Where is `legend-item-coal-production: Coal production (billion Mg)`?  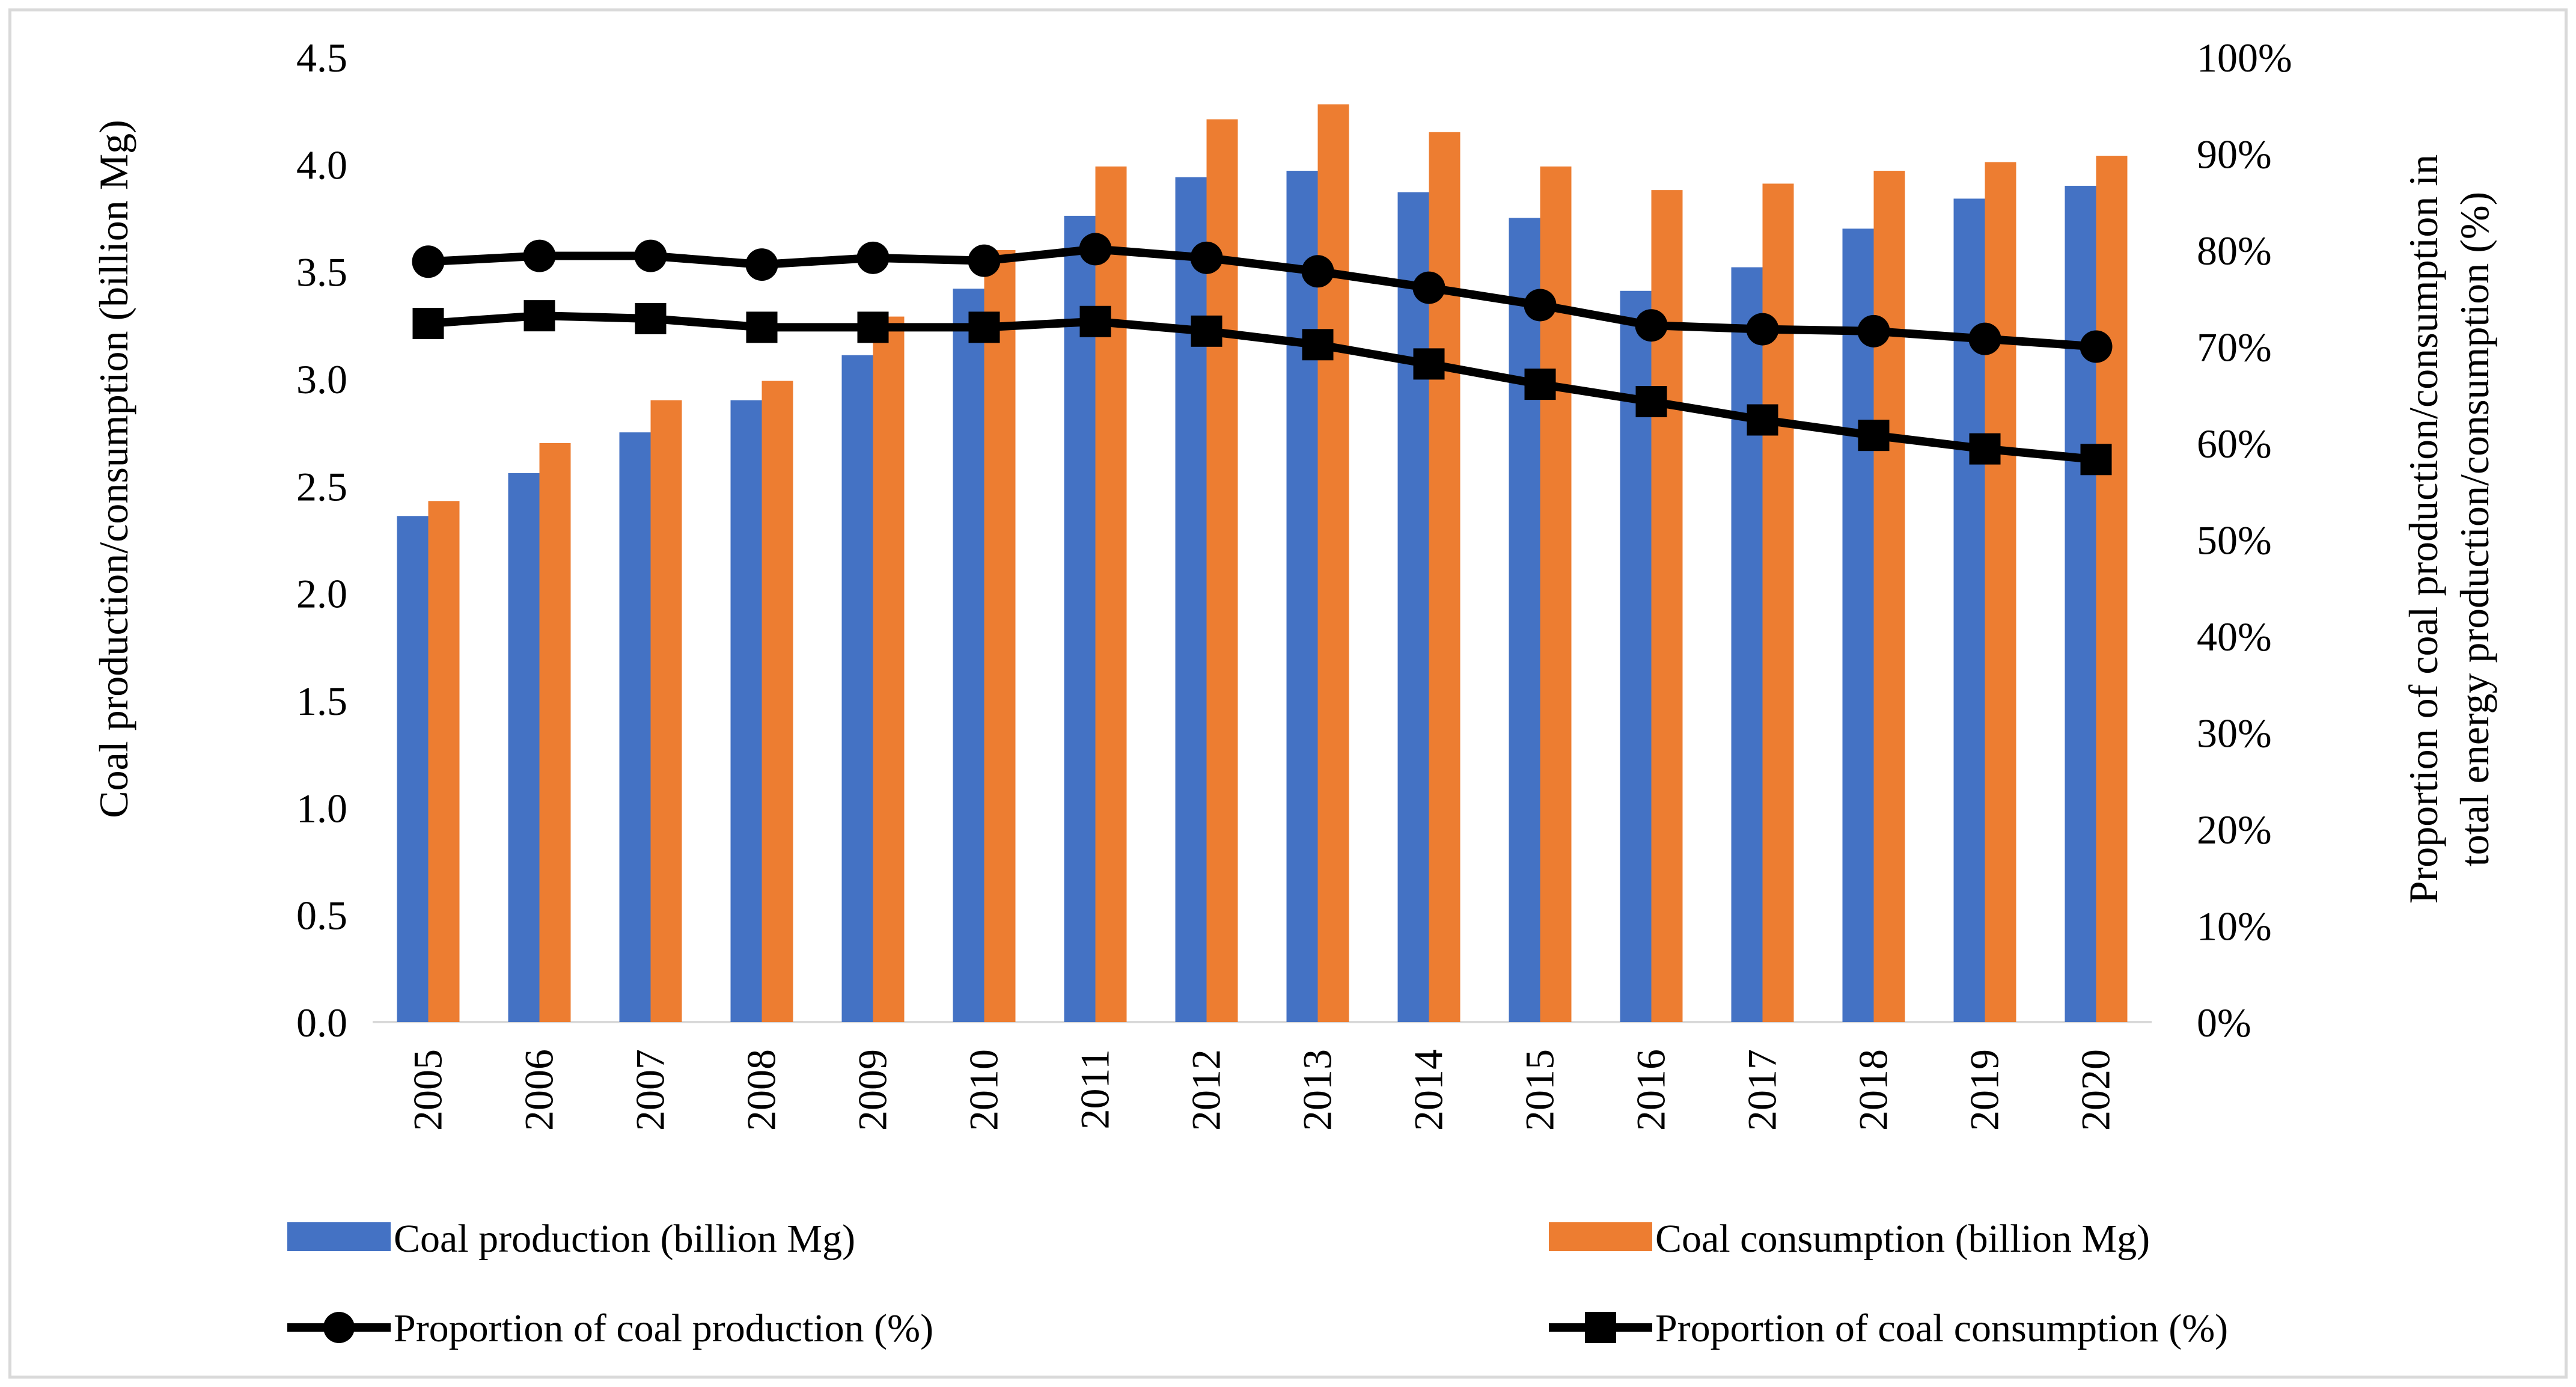 legend-item-coal-production: Coal production (billion Mg) is located at coordinates (571, 1239).